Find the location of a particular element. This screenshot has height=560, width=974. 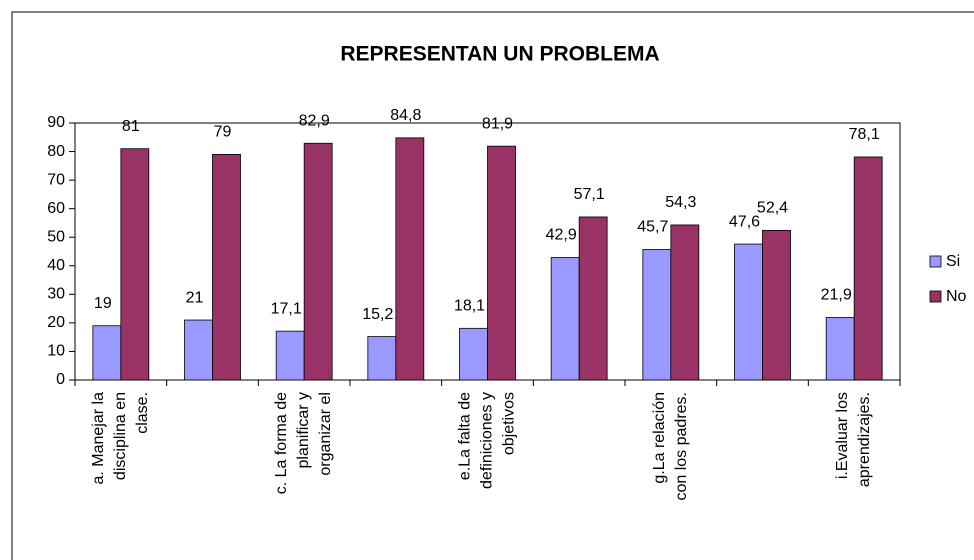

value-label: 19 is located at coordinates (103, 303).